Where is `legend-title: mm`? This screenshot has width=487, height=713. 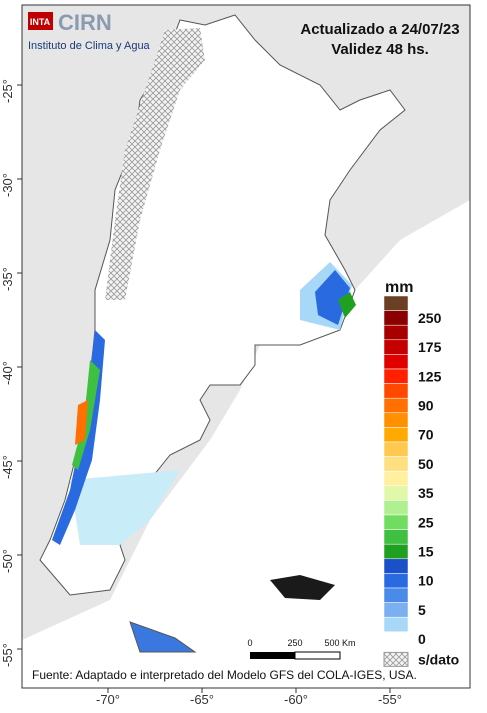
legend-title: mm is located at coordinates (399, 287).